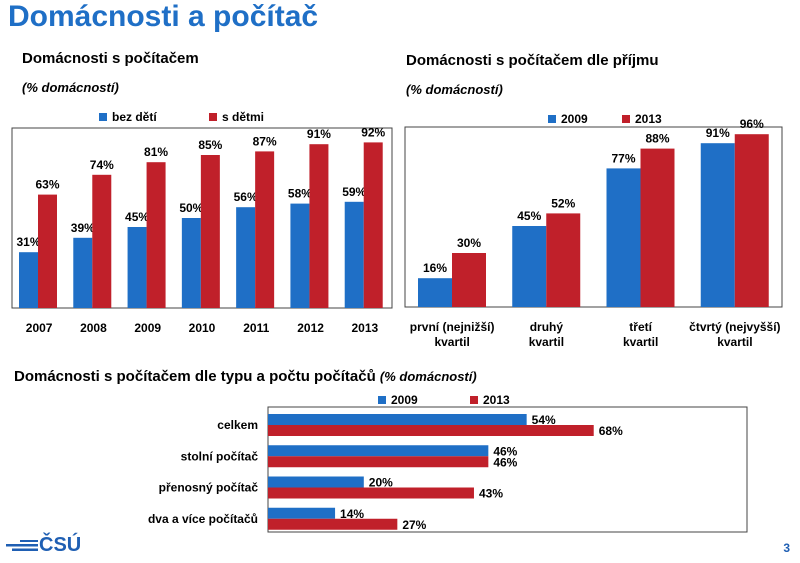 The width and height of the screenshot is (800, 563). What do you see at coordinates (648, 119) in the screenshot?
I see `chart2-legend-label: 2013` at bounding box center [648, 119].